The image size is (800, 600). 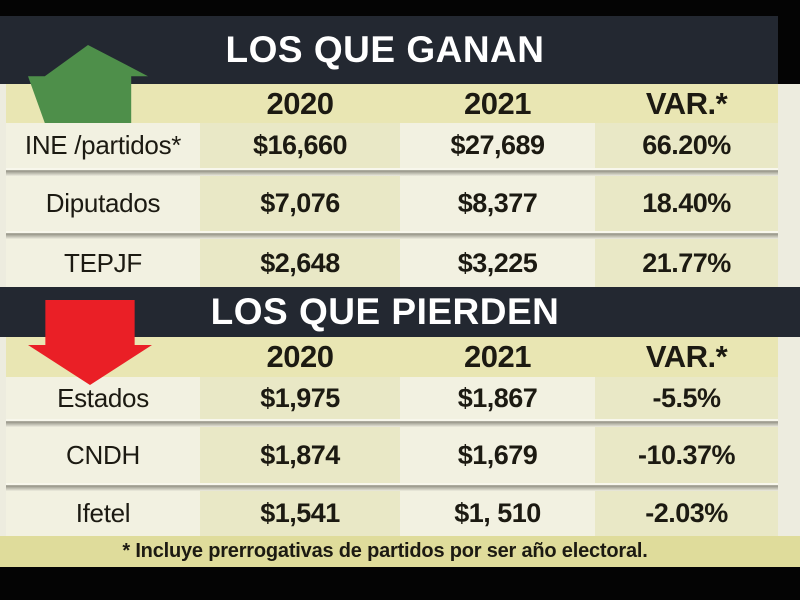 I want to click on table-row: Estados $1,975 $1,867 -5.5%, so click(x=392, y=398).